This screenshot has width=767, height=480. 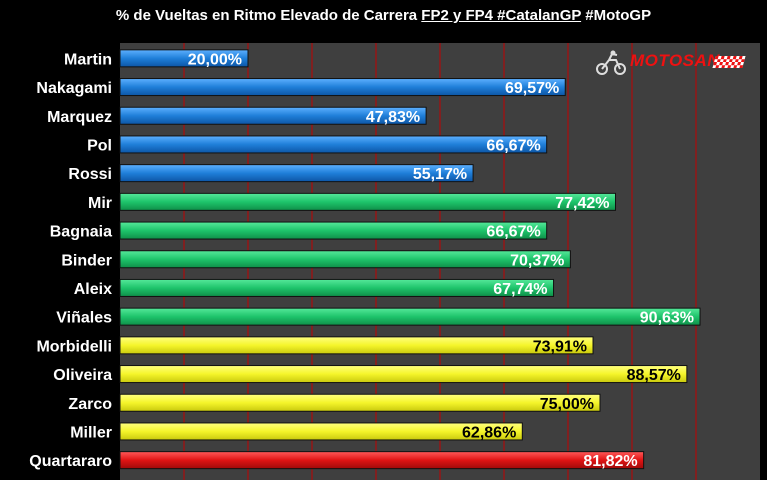 I want to click on bar-morbidelli, so click(x=356, y=345).